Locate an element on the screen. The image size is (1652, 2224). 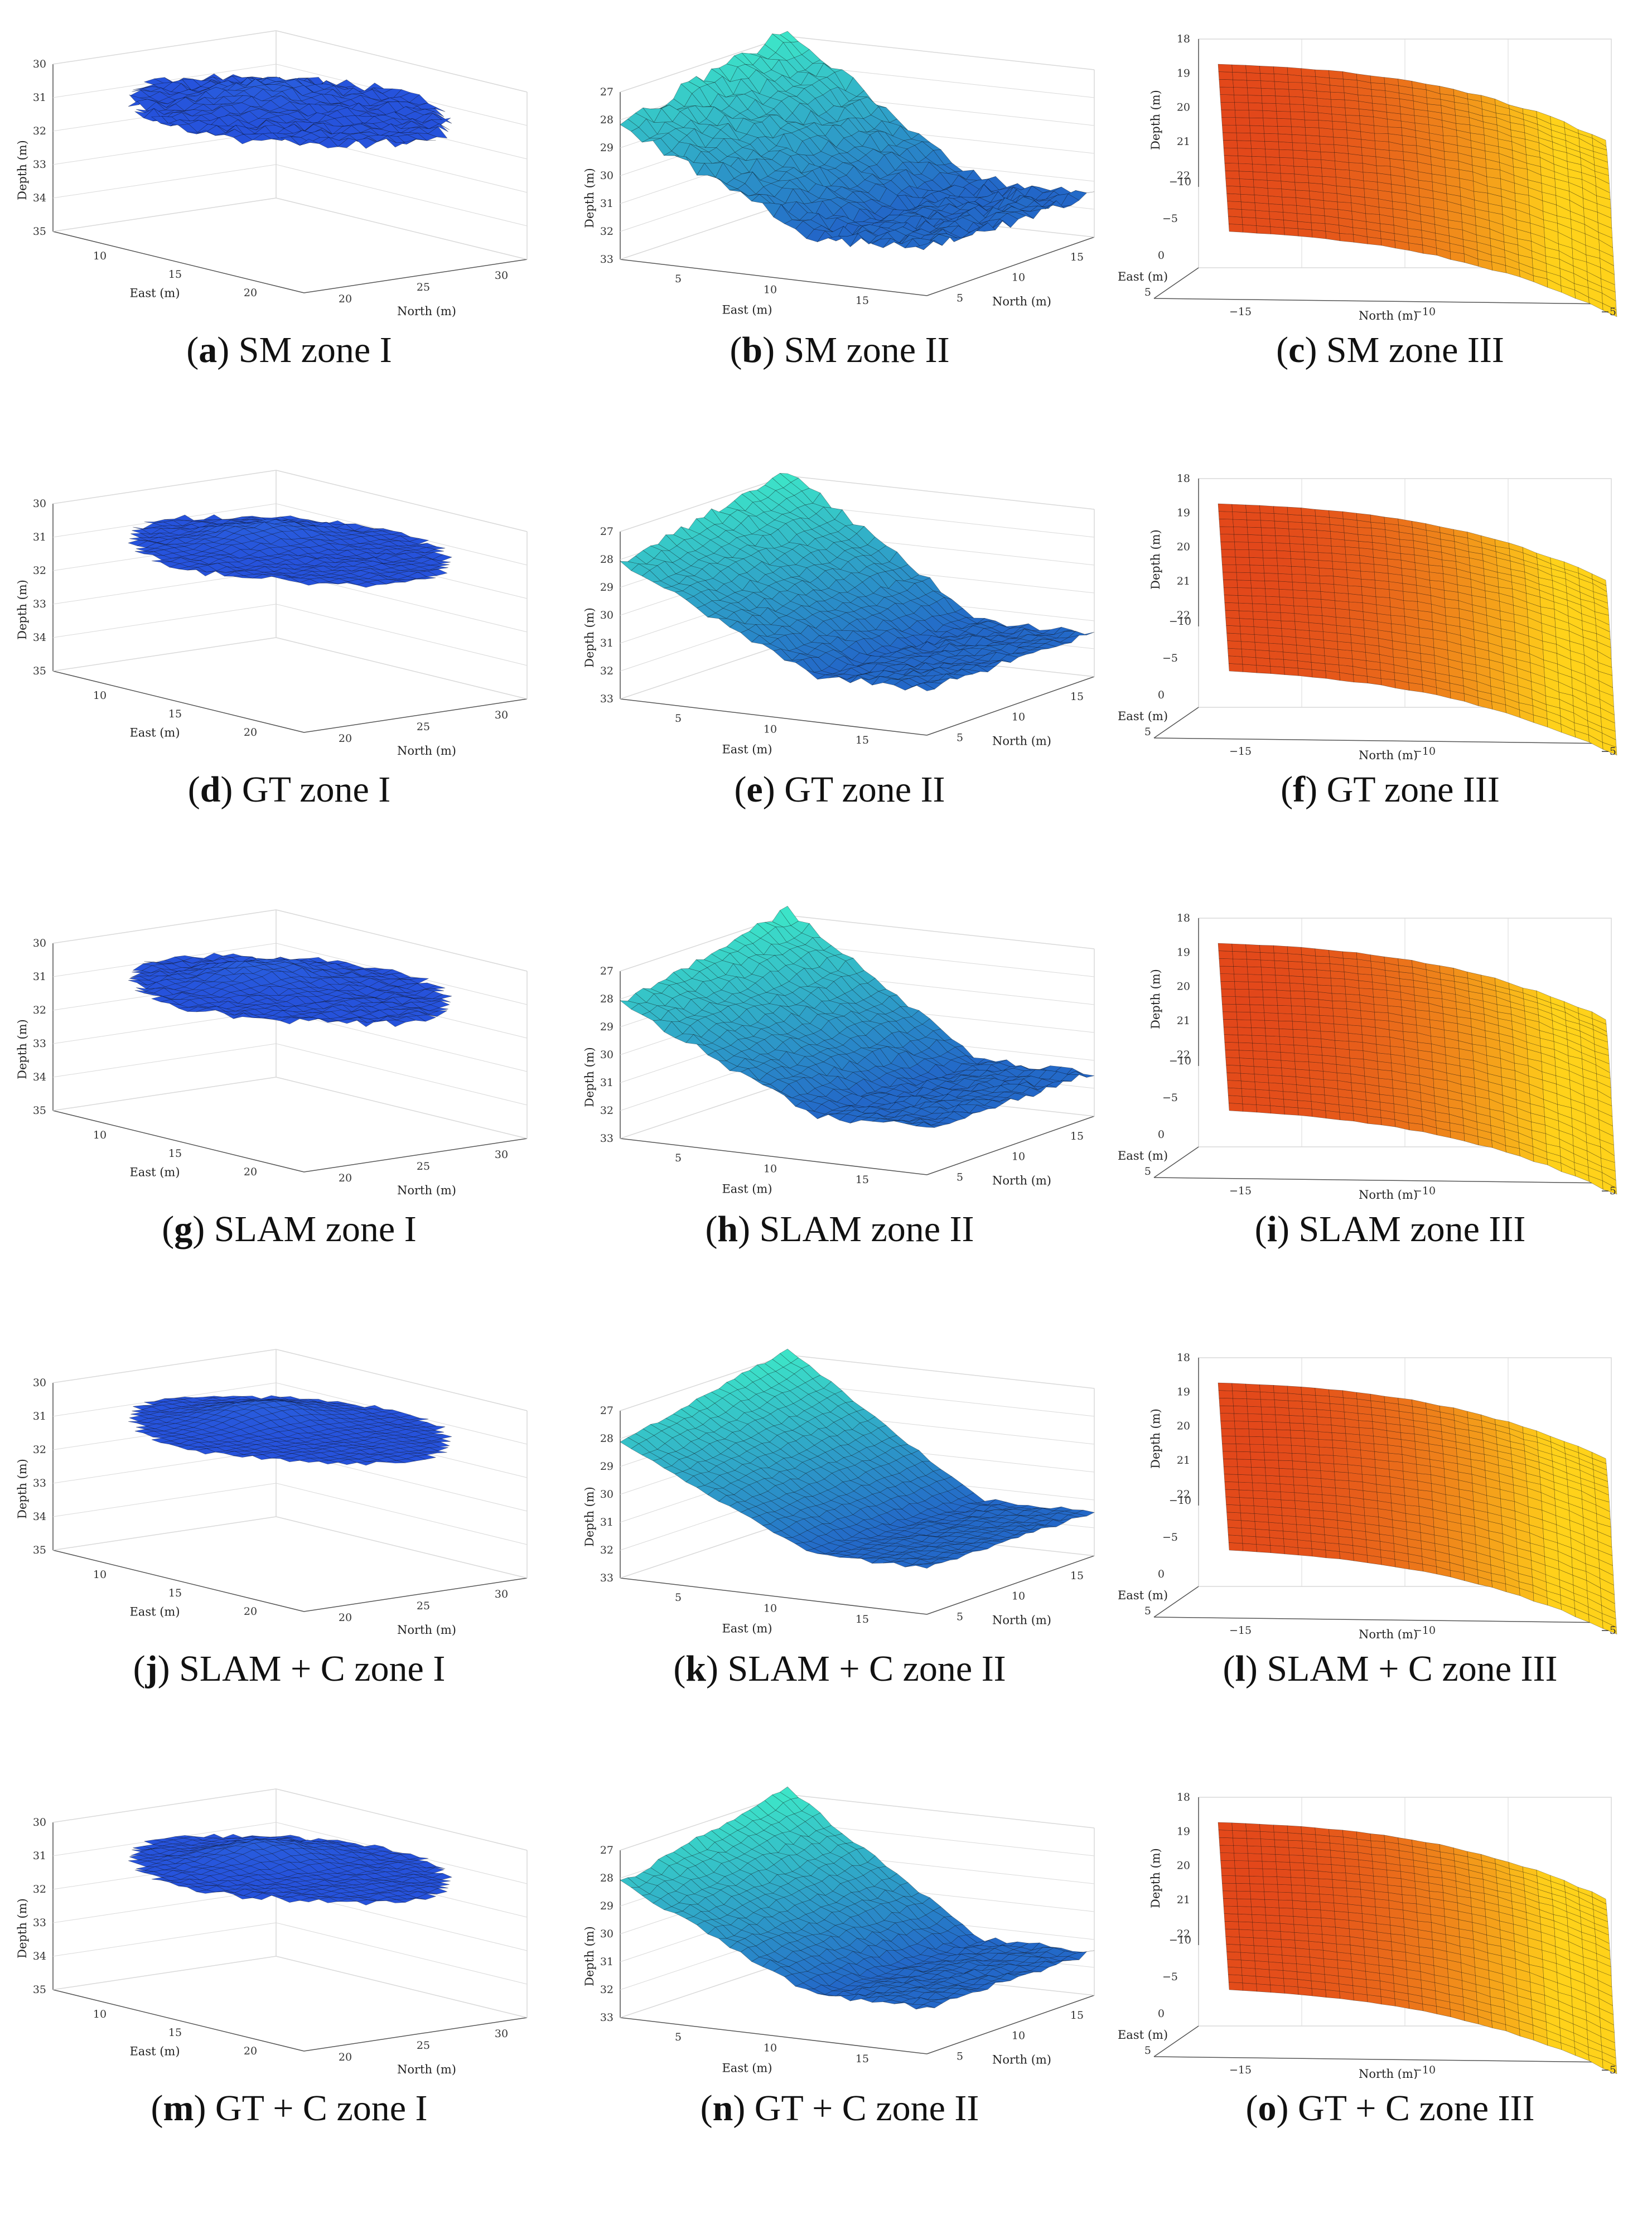
panel-caption-k: (k) SLAM + C zone II is located at coordinates (840, 1669).